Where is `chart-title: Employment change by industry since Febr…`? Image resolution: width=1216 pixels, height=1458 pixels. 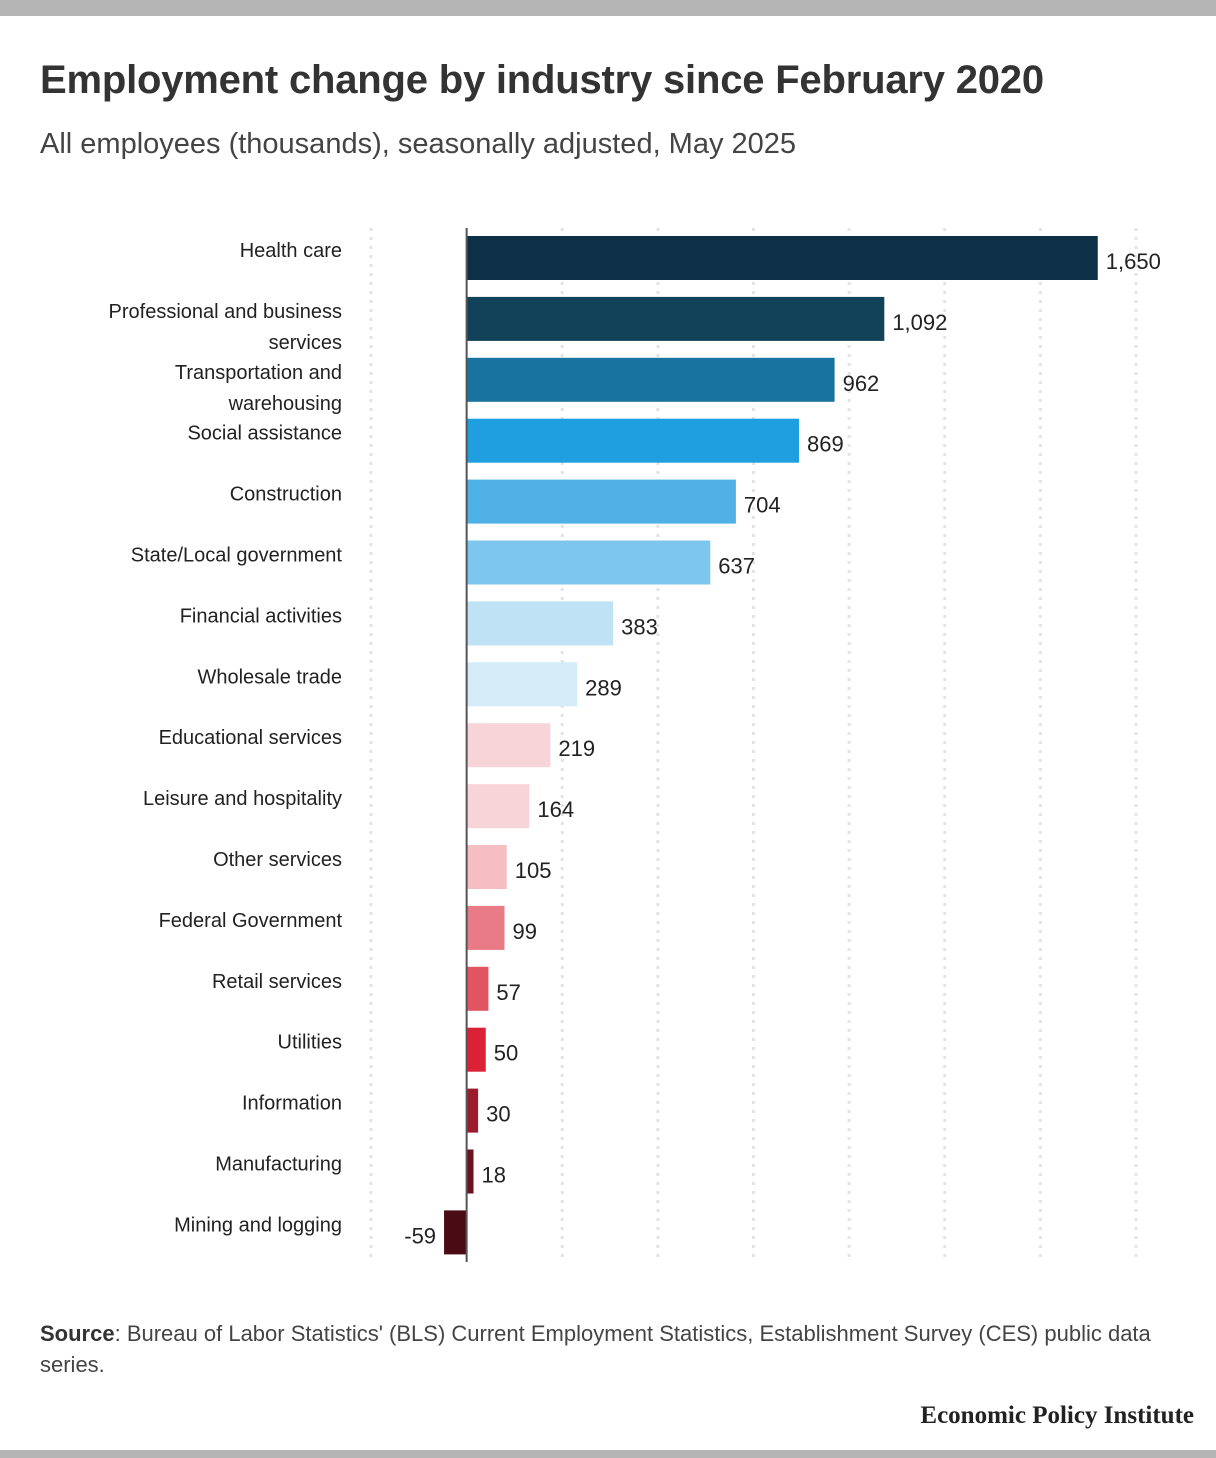 chart-title: Employment change by industry since Febr… is located at coordinates (542, 80).